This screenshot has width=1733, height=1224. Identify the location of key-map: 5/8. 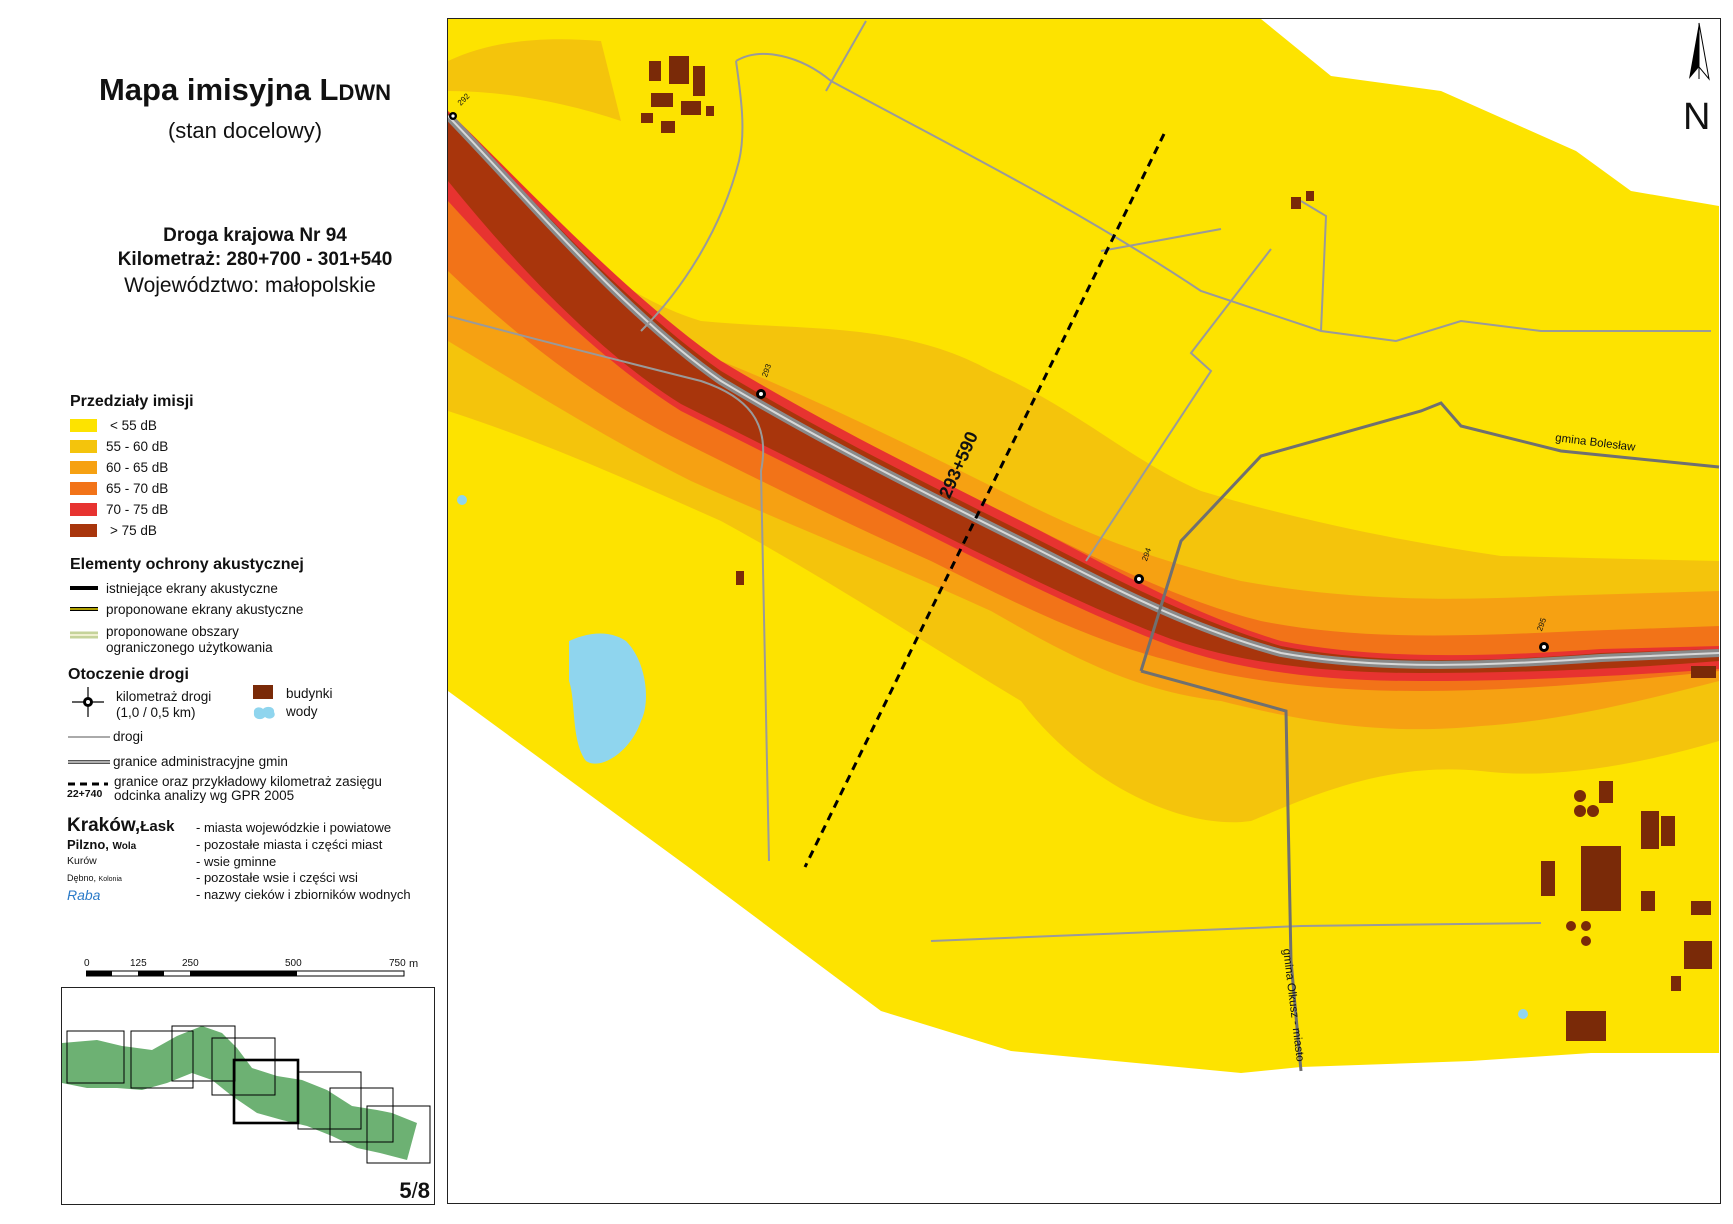
(248, 1096).